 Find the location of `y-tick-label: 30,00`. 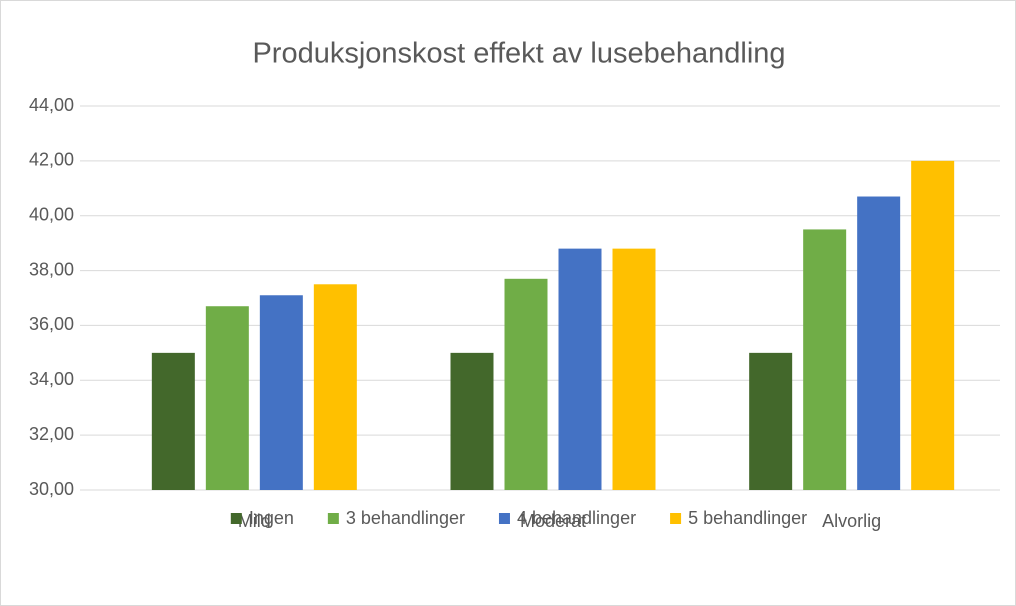

y-tick-label: 30,00 is located at coordinates (51, 489).